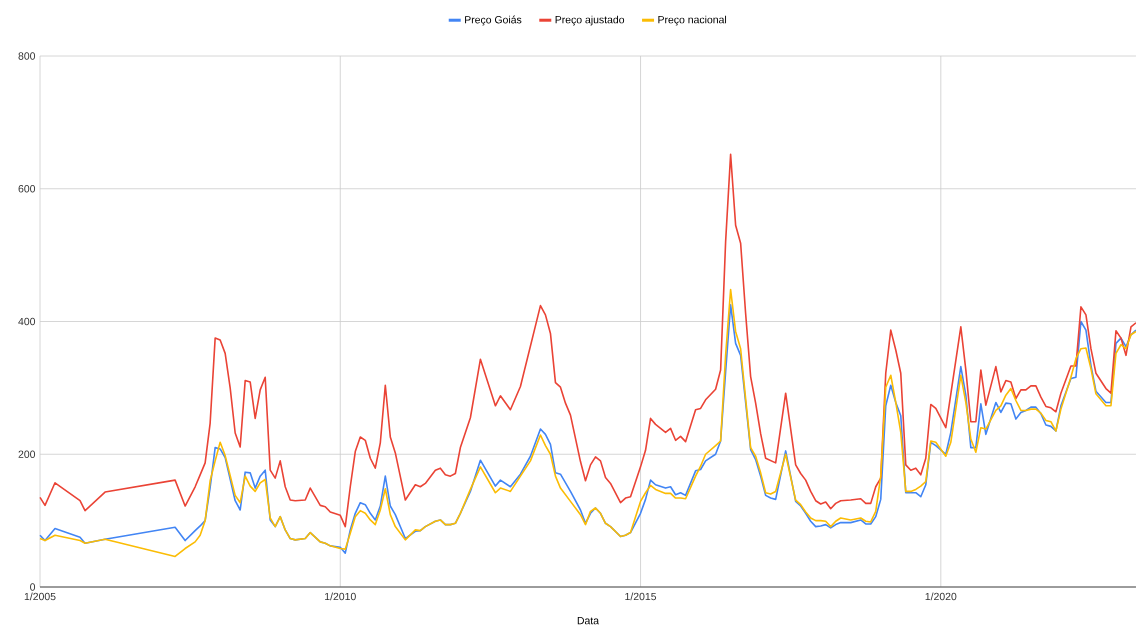 This screenshot has height=644, width=1136. What do you see at coordinates (40, 596) in the screenshot?
I see `x-tick-label: 1/2005` at bounding box center [40, 596].